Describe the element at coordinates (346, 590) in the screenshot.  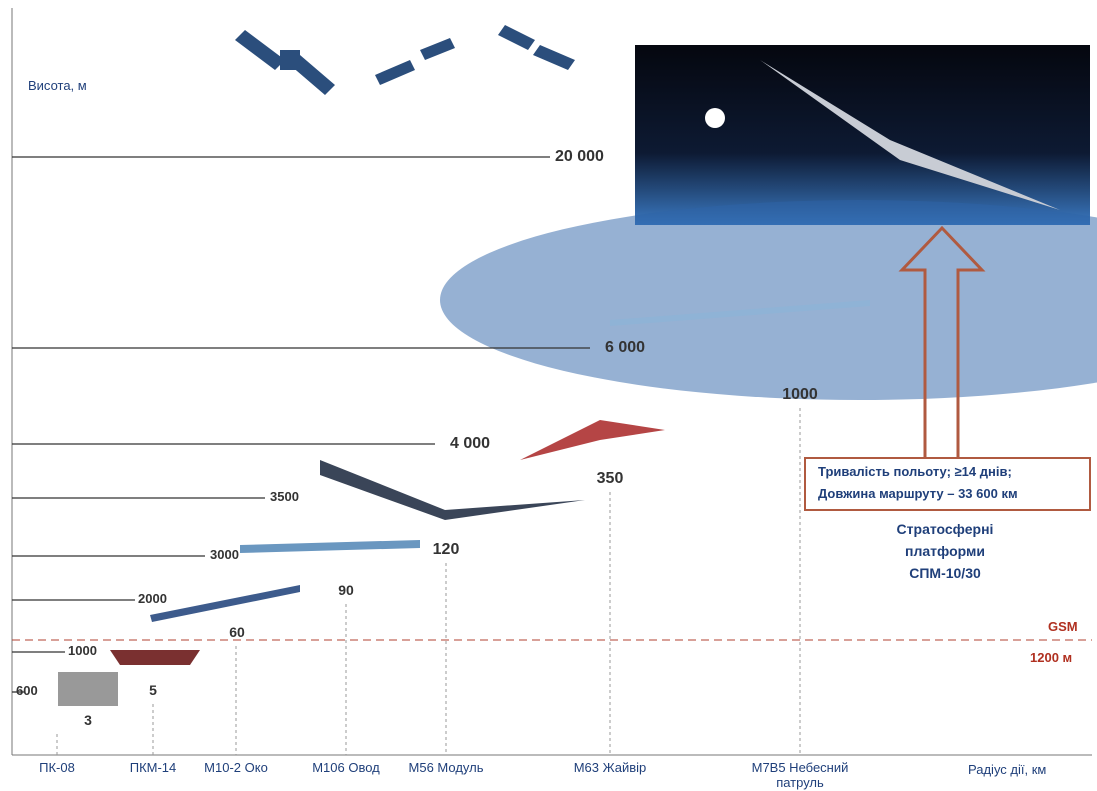
I see `radius-label: 90` at that location.